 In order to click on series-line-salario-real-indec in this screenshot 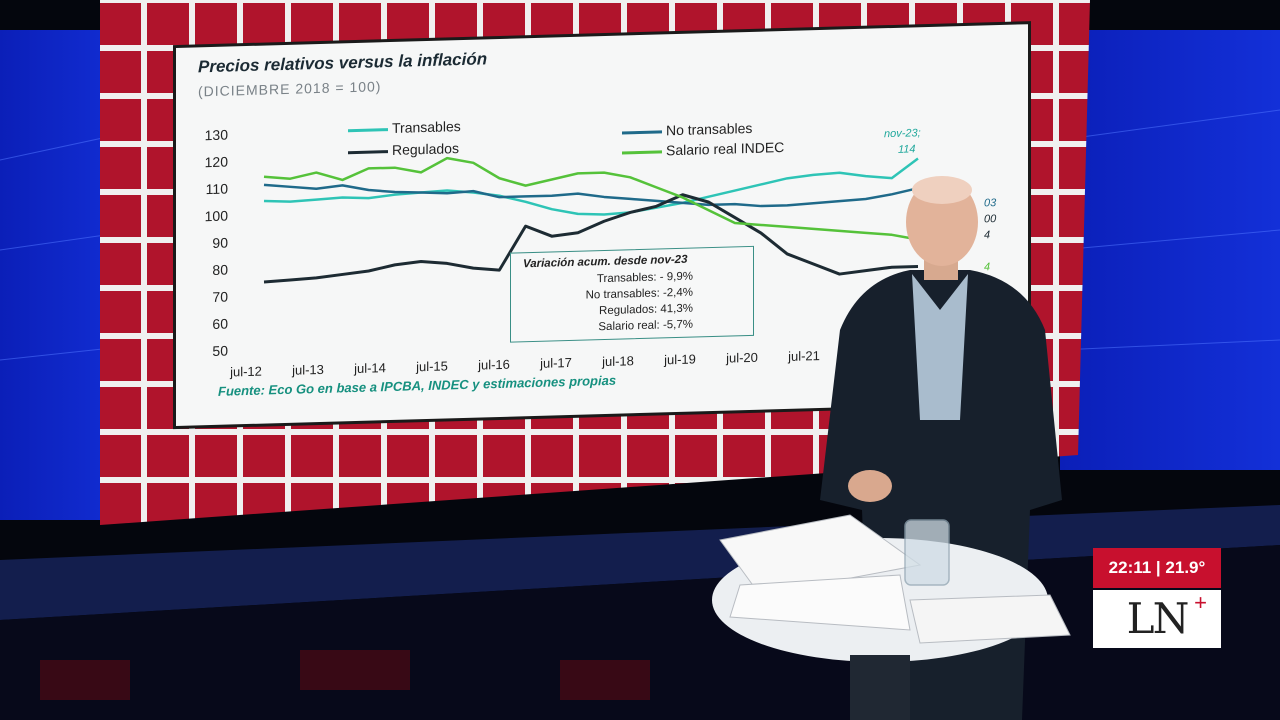, I will do `click(591, 198)`.